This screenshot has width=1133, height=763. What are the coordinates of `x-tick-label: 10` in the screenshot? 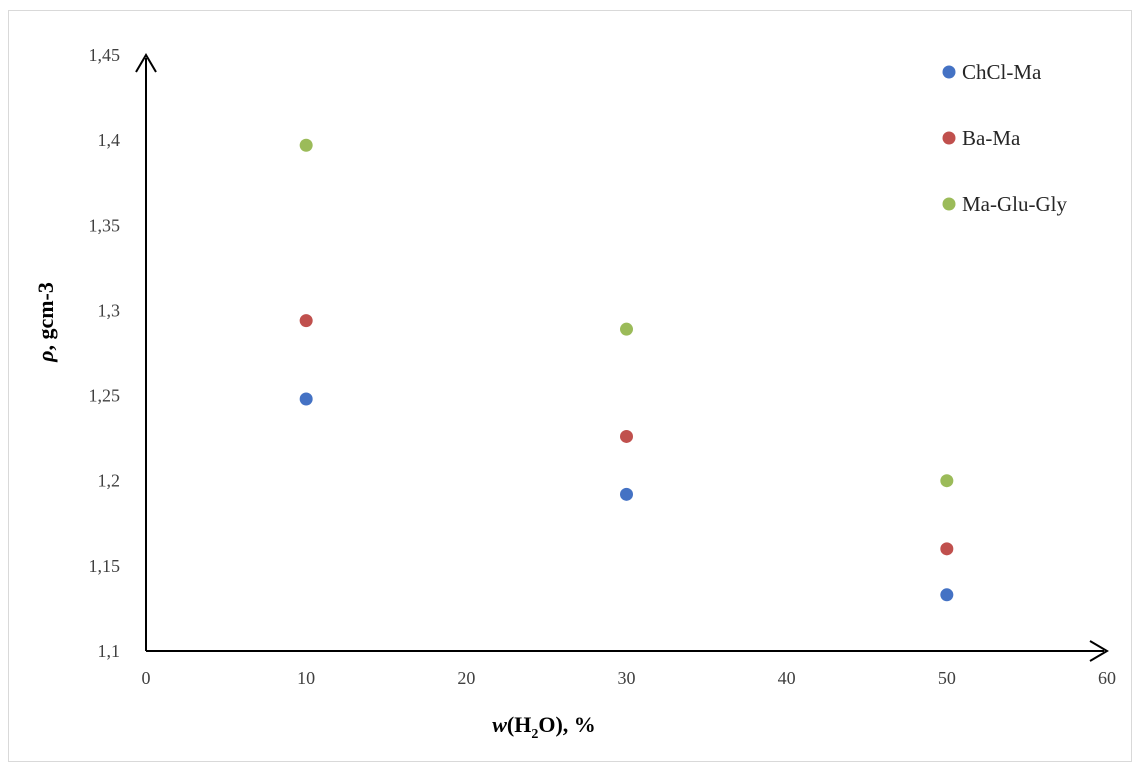 It's located at (306, 678).